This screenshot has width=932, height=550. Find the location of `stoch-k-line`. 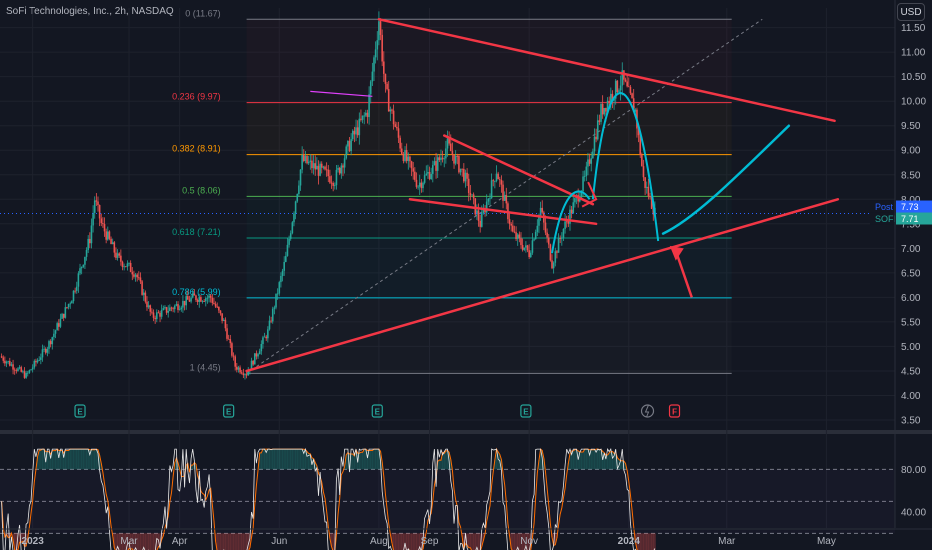

stoch-k-line is located at coordinates (328, 498).